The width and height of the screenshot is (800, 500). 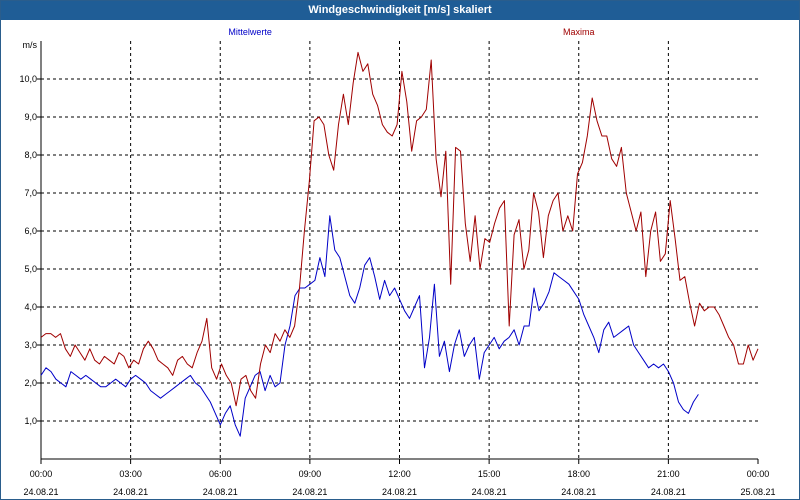 I want to click on x-tick-time-label: 21:00, so click(x=668, y=474).